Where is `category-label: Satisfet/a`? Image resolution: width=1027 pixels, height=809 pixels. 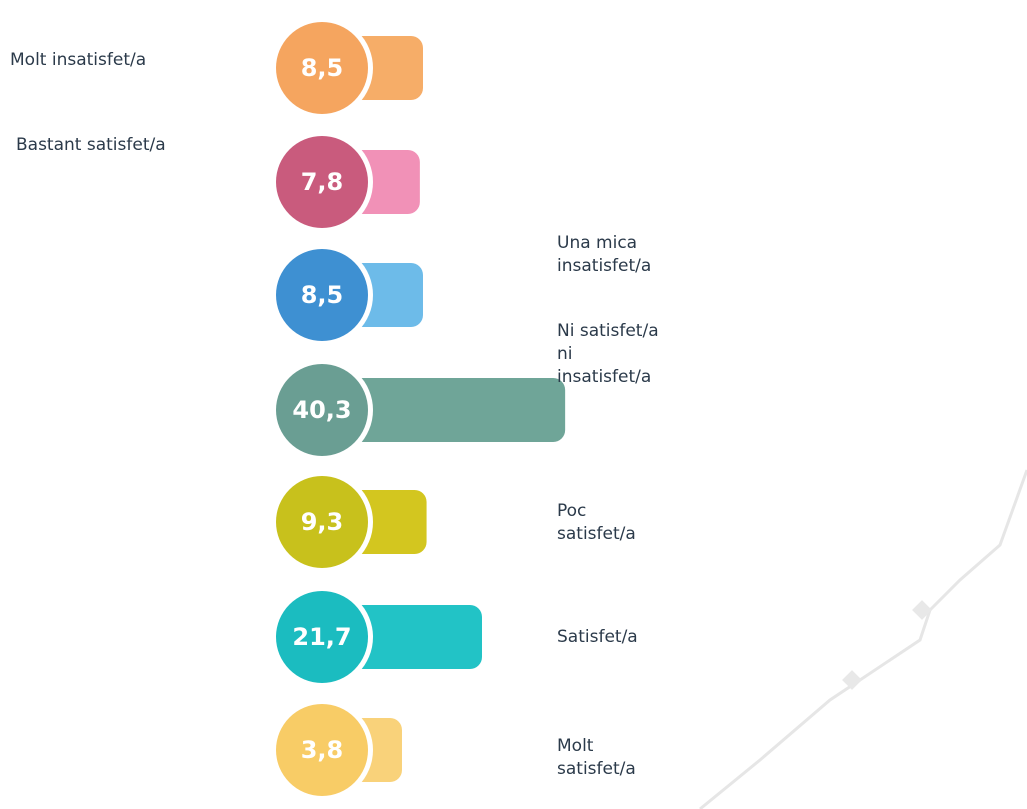
category-label: Satisfet/a is located at coordinates (597, 637).